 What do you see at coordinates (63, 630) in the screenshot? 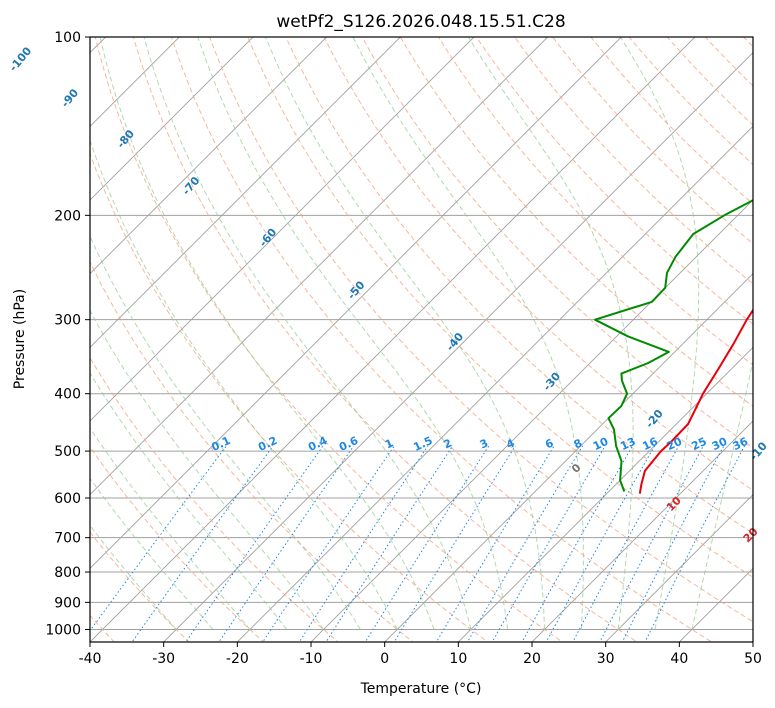
I see `y-tick-label: 1000` at bounding box center [63, 630].